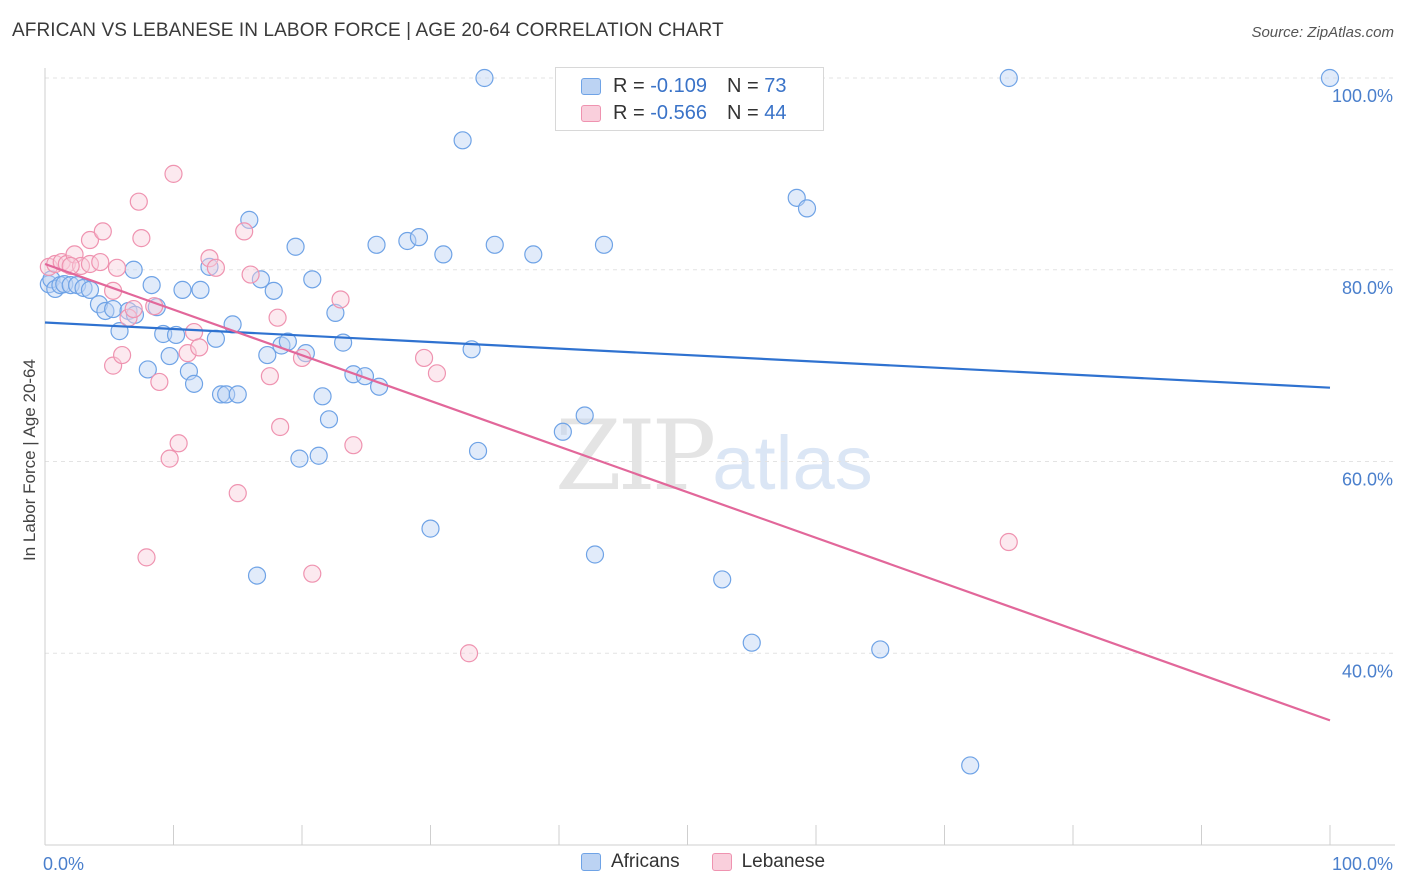  I want to click on bottom-africans-swatch, so click(590, 862).